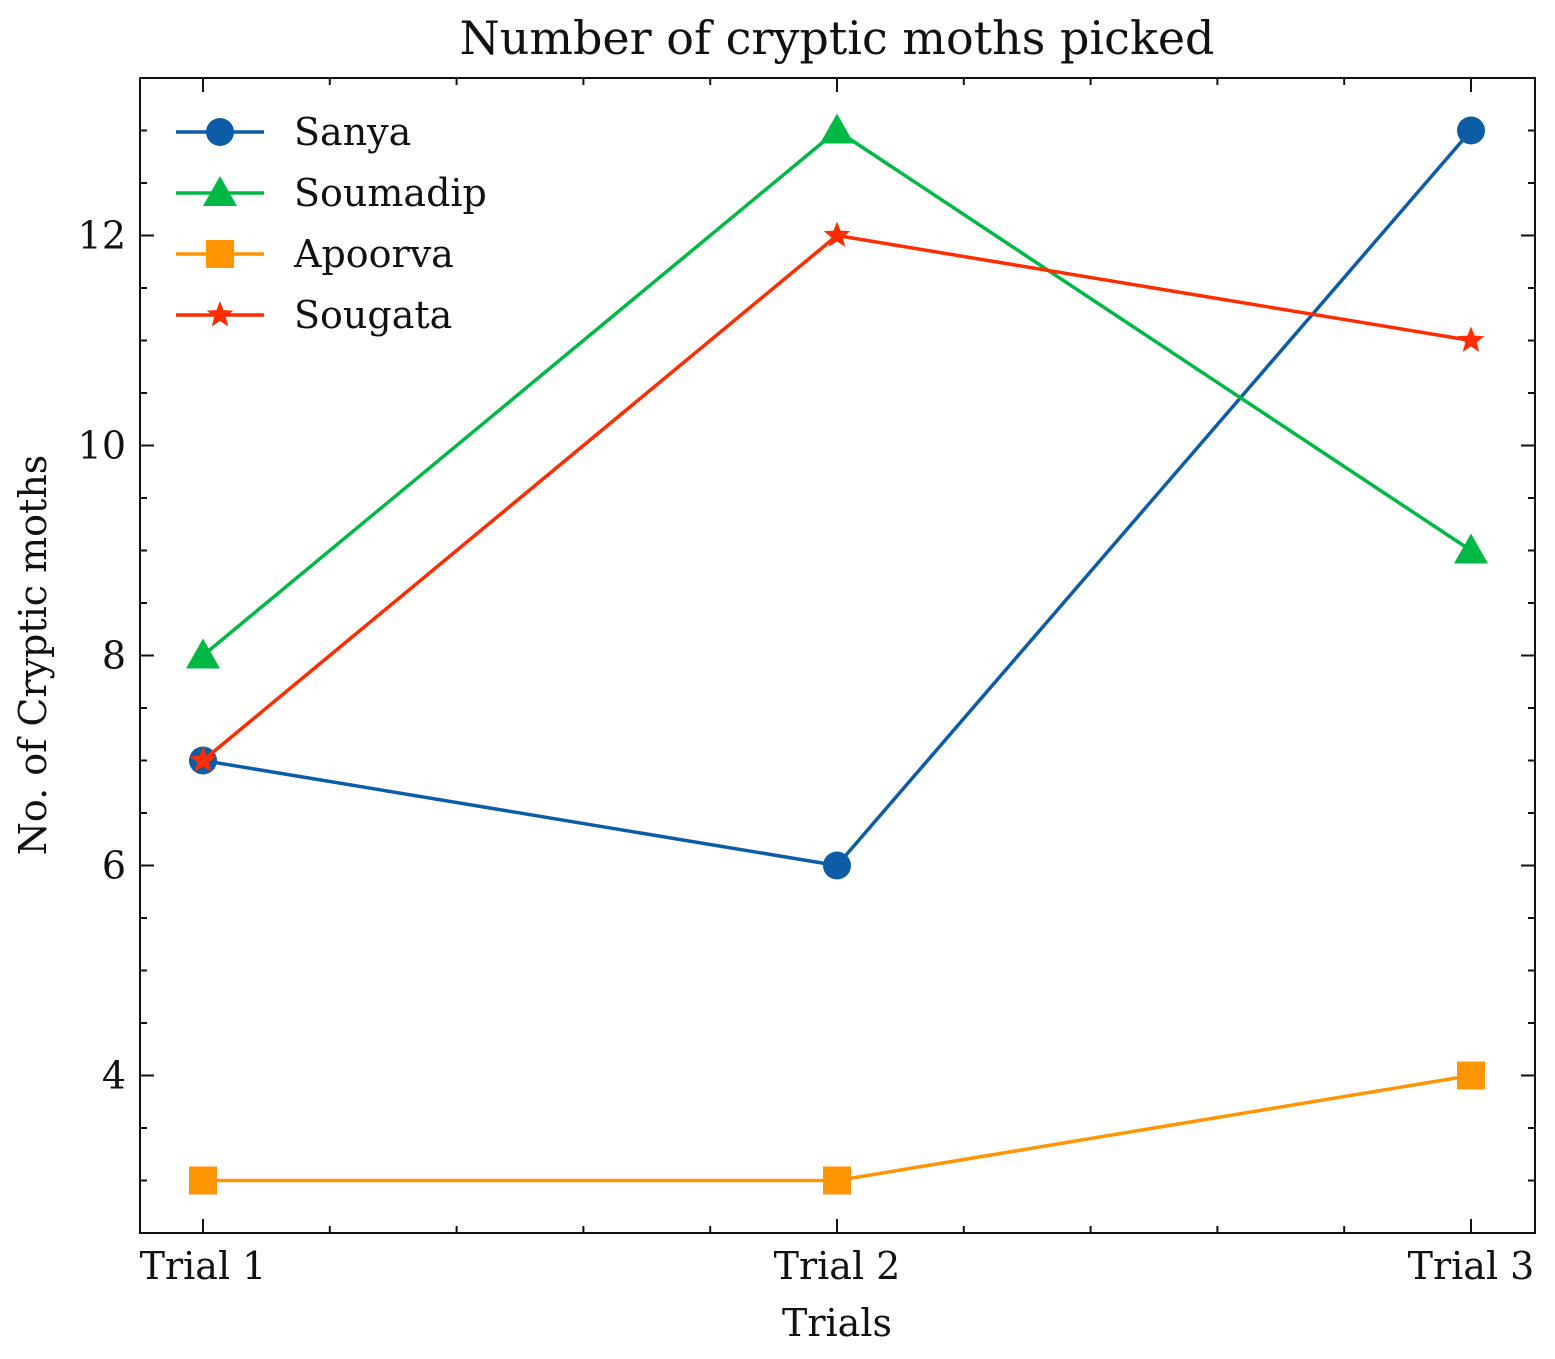  I want to click on y-tick-label: 4, so click(114, 1076).